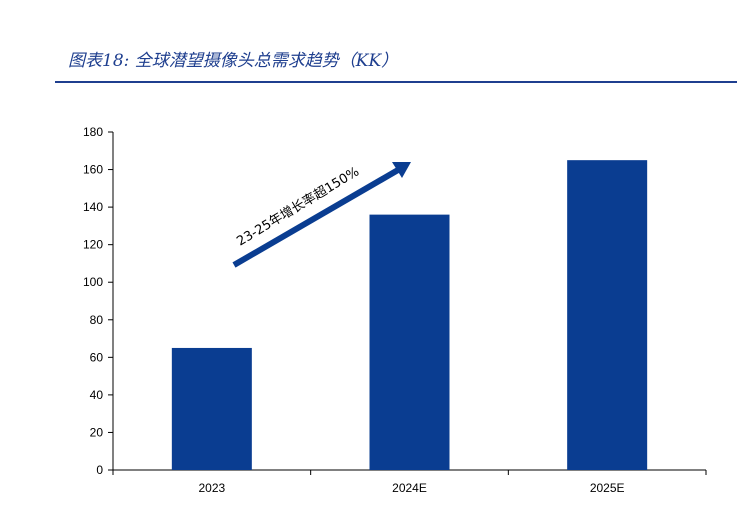 Image resolution: width=737 pixels, height=529 pixels. What do you see at coordinates (97, 320) in the screenshot?
I see `y-tick-label: 80` at bounding box center [97, 320].